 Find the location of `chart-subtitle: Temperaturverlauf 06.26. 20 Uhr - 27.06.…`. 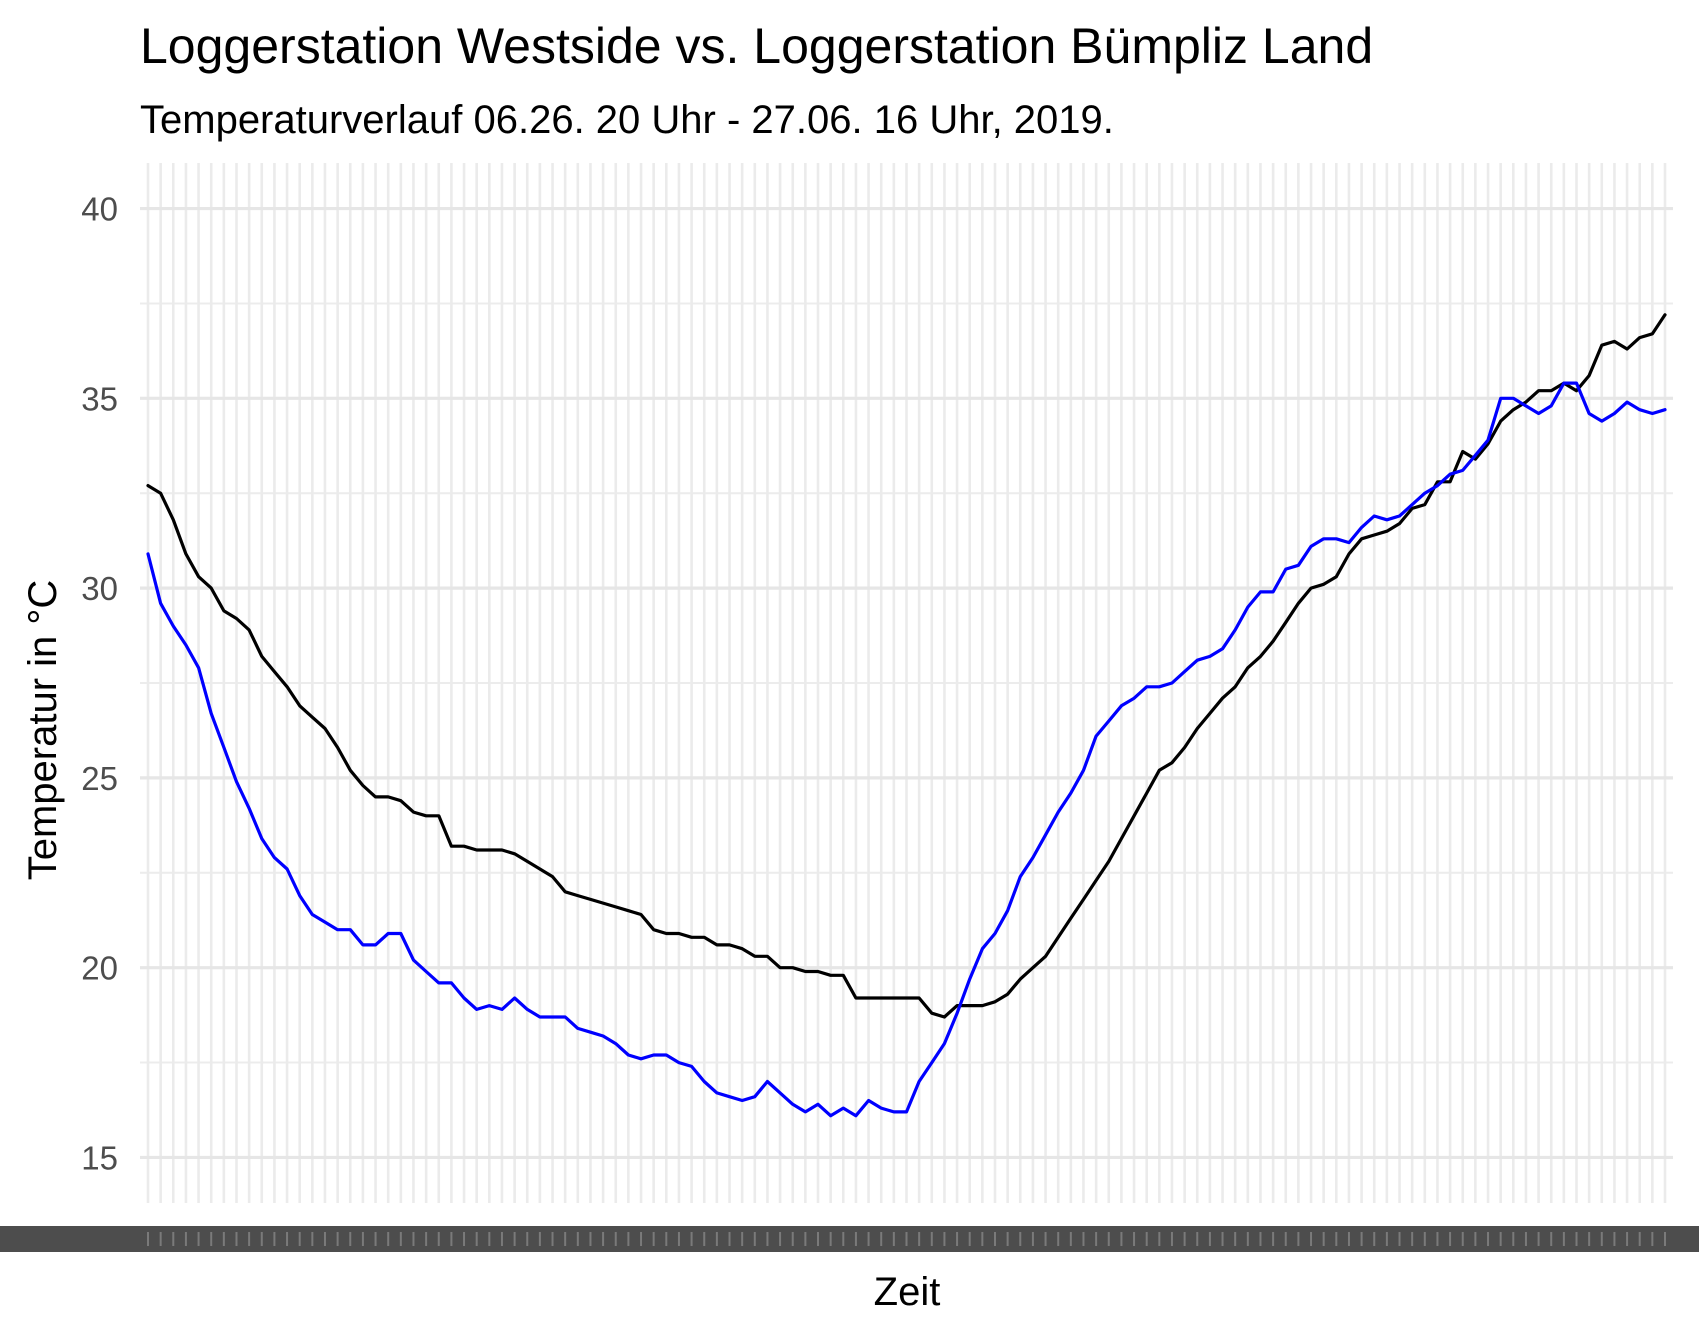

chart-subtitle: Temperaturverlauf 06.26. 20 Uhr - 27.06.… is located at coordinates (627, 120).